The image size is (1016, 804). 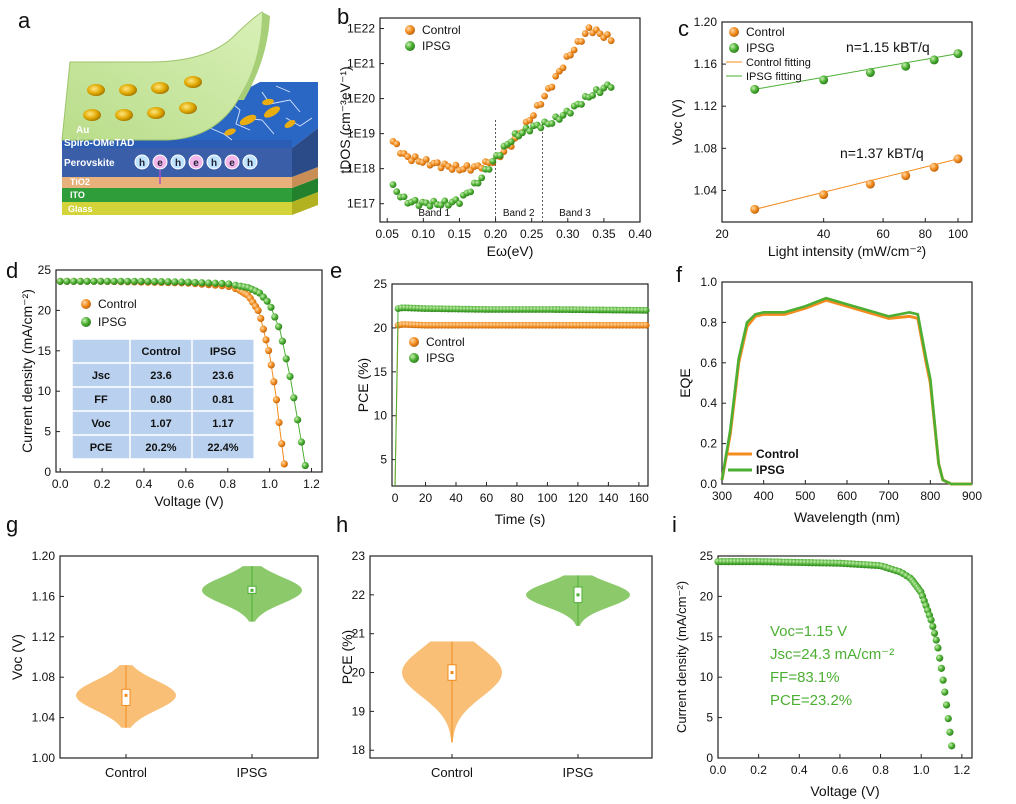 What do you see at coordinates (47, 472) in the screenshot?
I see `d-y-ticklabel: 0` at bounding box center [47, 472].